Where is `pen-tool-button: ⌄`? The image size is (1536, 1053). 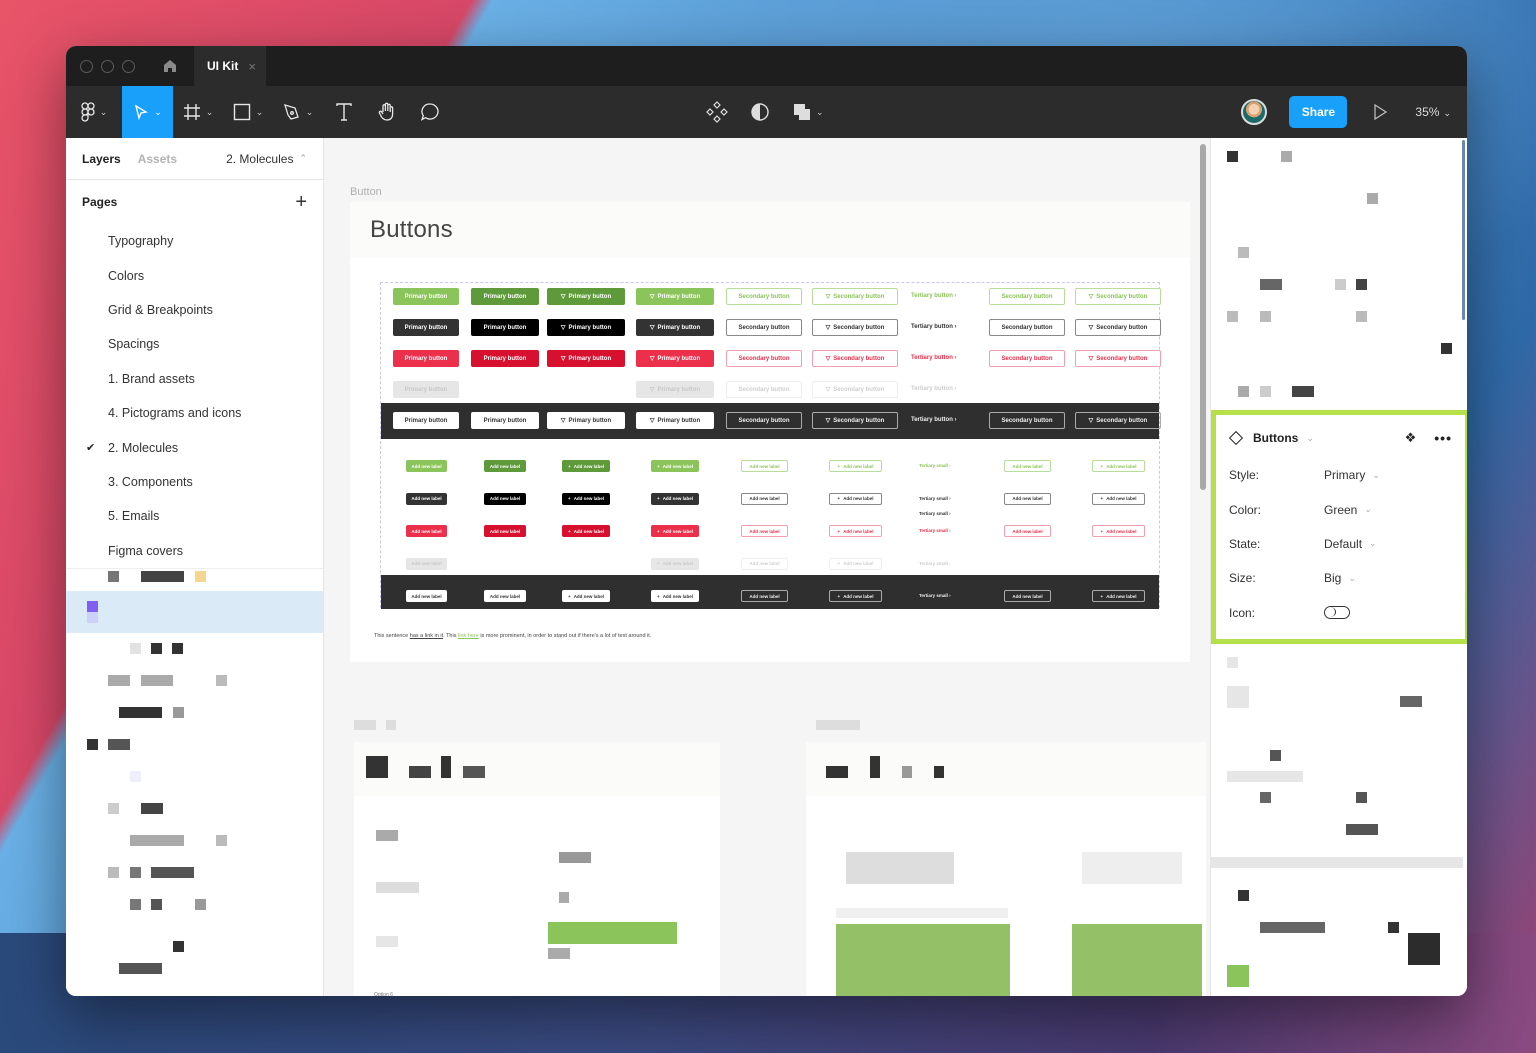
pen-tool-button: ⌄ is located at coordinates (298, 112).